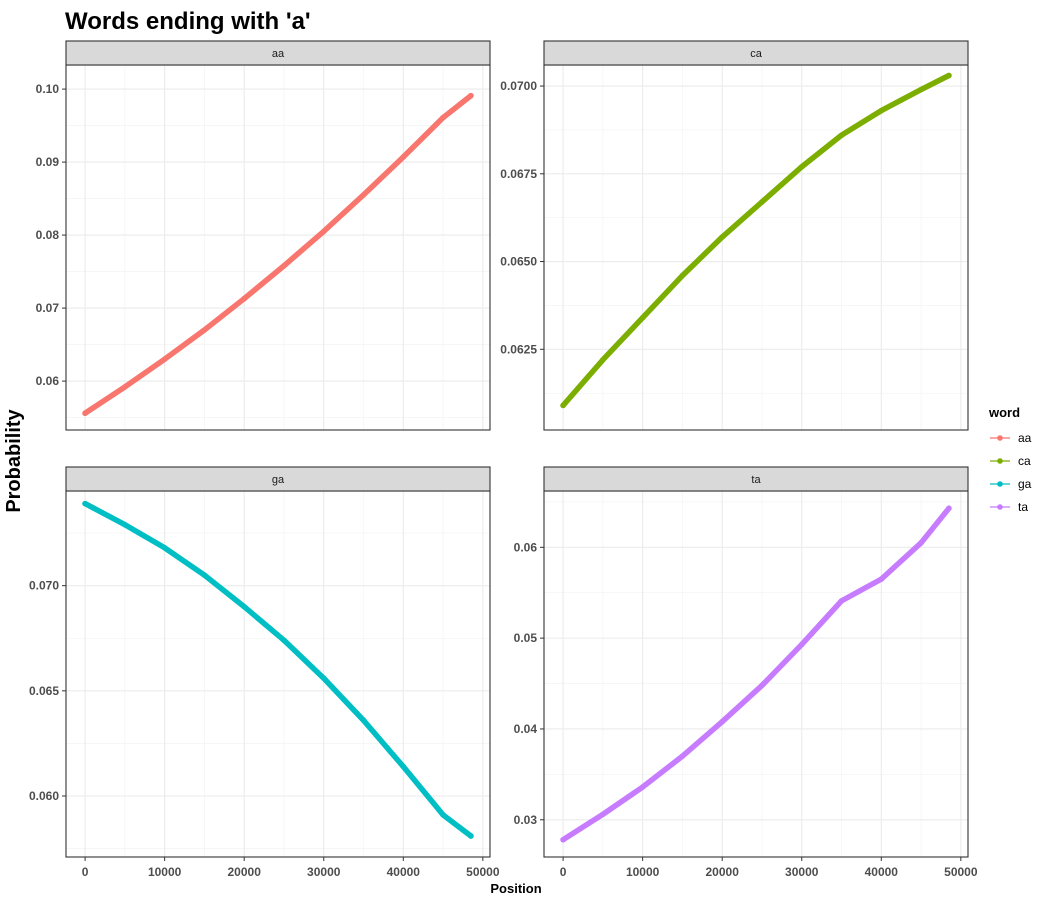 This screenshot has height=902, width=1043. Describe the element at coordinates (1024, 461) in the screenshot. I see `legend-label: ca` at that location.